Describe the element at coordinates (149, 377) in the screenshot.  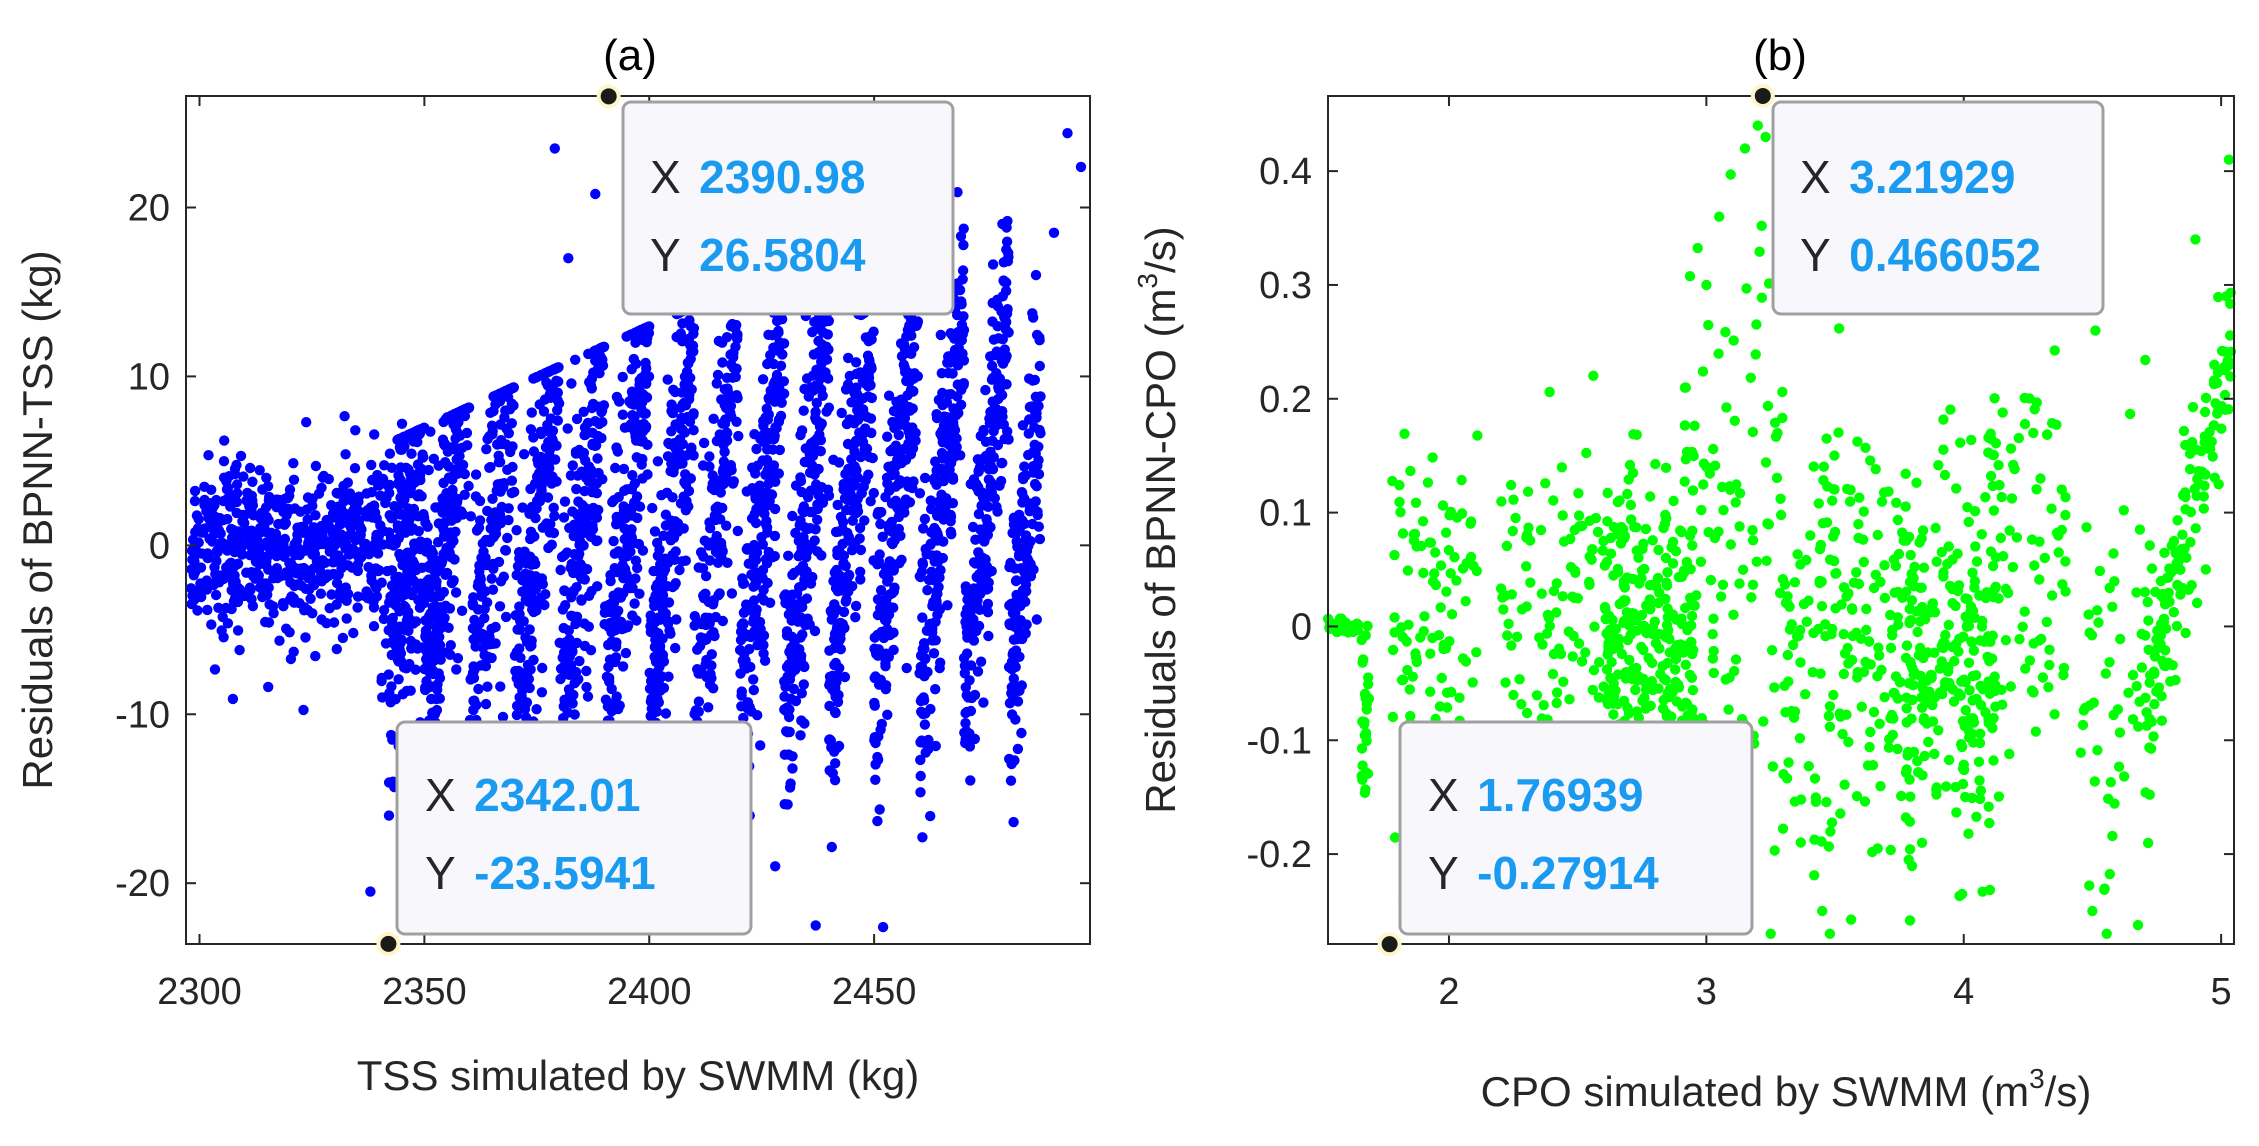
I see `panel-a-ytick-label: 10` at that location.